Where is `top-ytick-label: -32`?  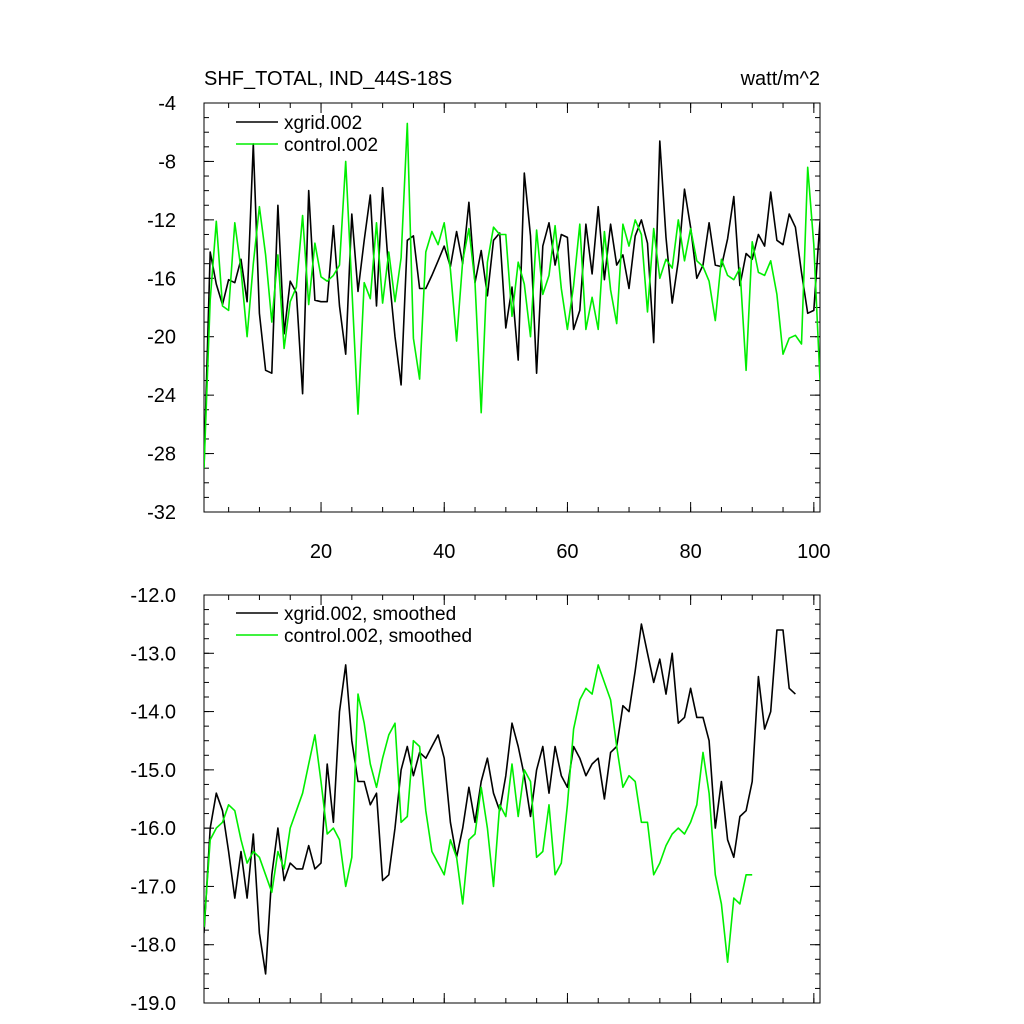
top-ytick-label: -32 is located at coordinates (161, 513).